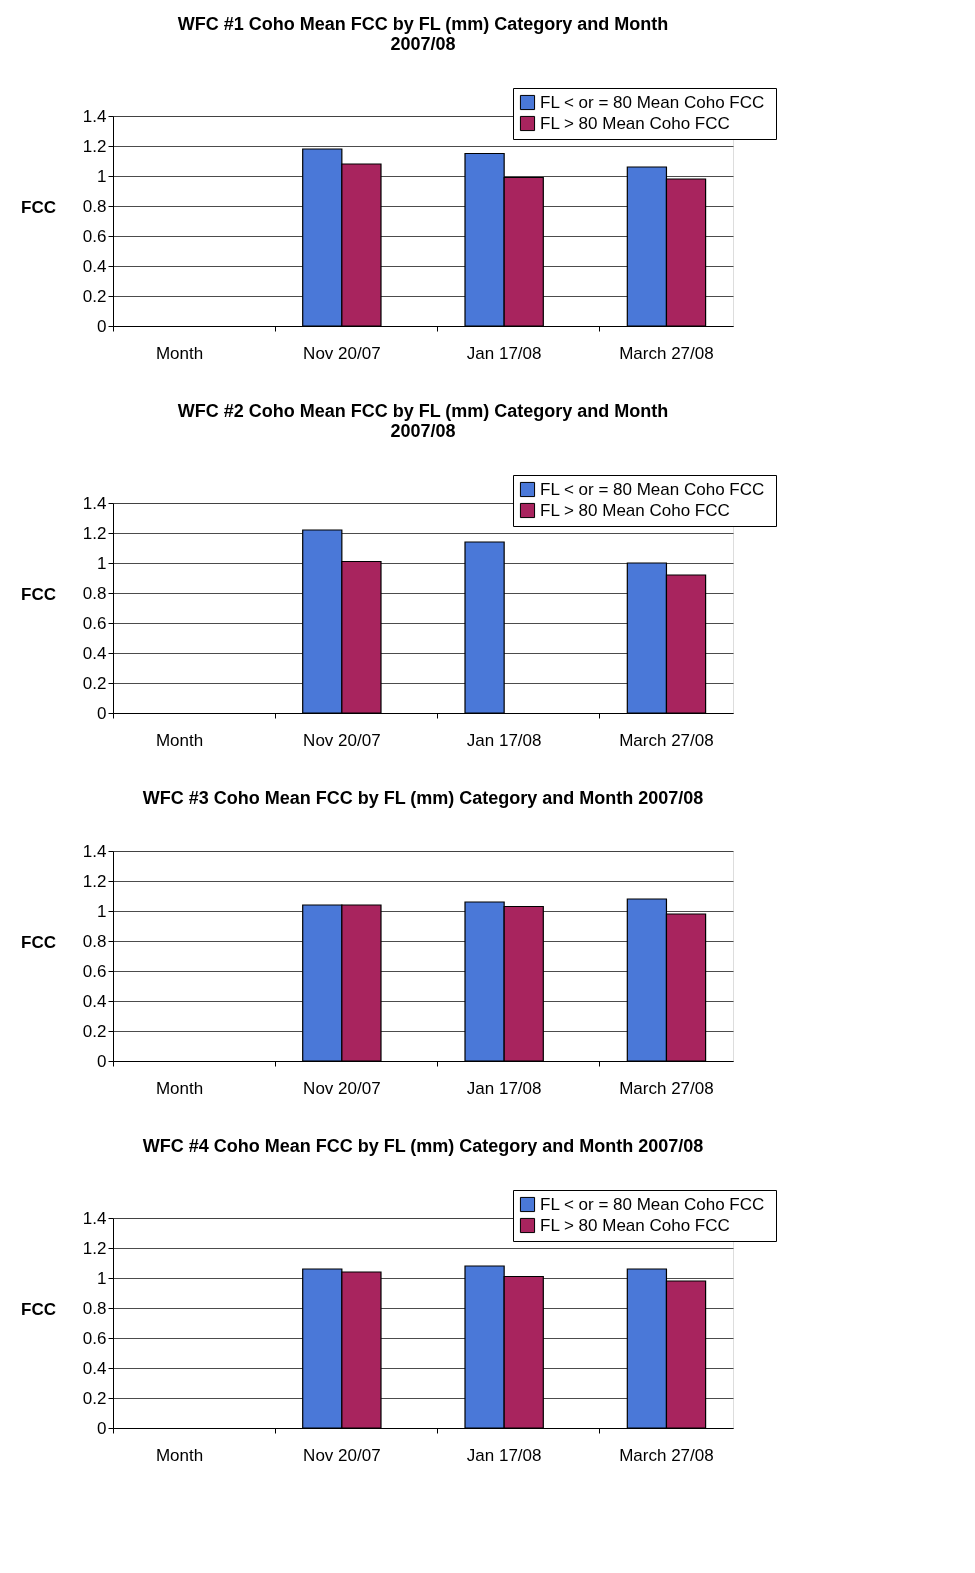  I want to click on chart-title: WFC #4 Coho Mean FCC by FL (mm) Category and Month 2007/08, so click(423, 1145).